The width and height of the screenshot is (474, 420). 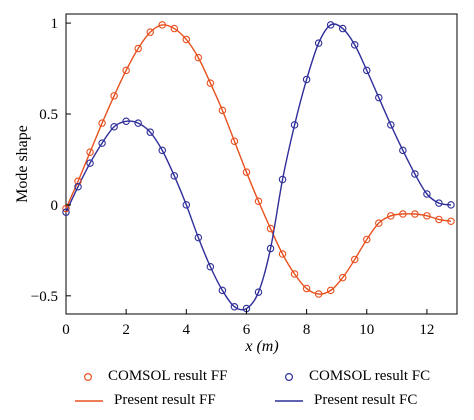 What do you see at coordinates (89, 400) in the screenshot?
I see `orange-line-icon` at bounding box center [89, 400].